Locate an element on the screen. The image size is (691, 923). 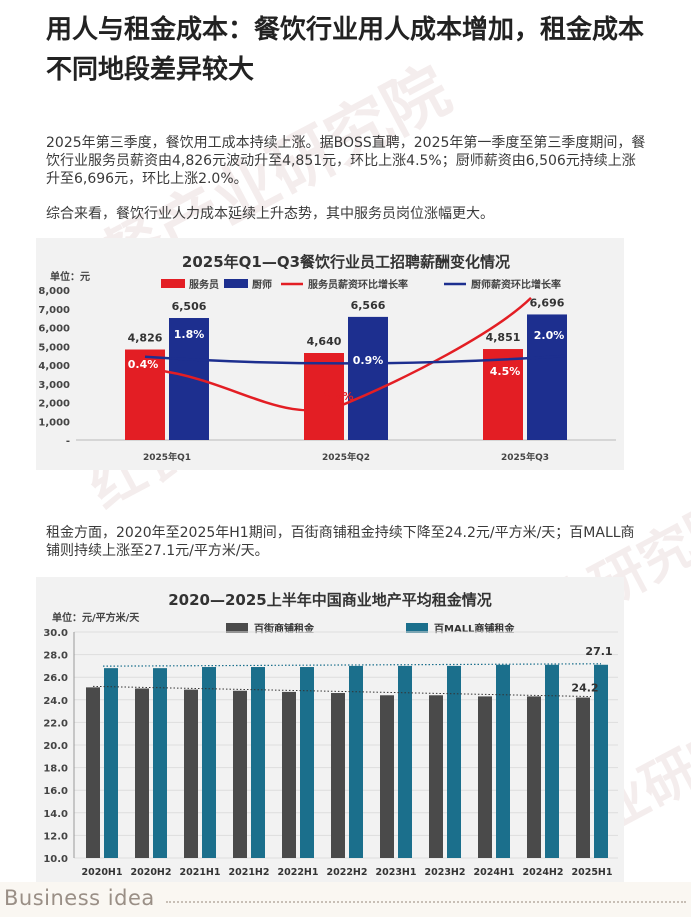
line-chef-growth is located at coordinates (355, 359).